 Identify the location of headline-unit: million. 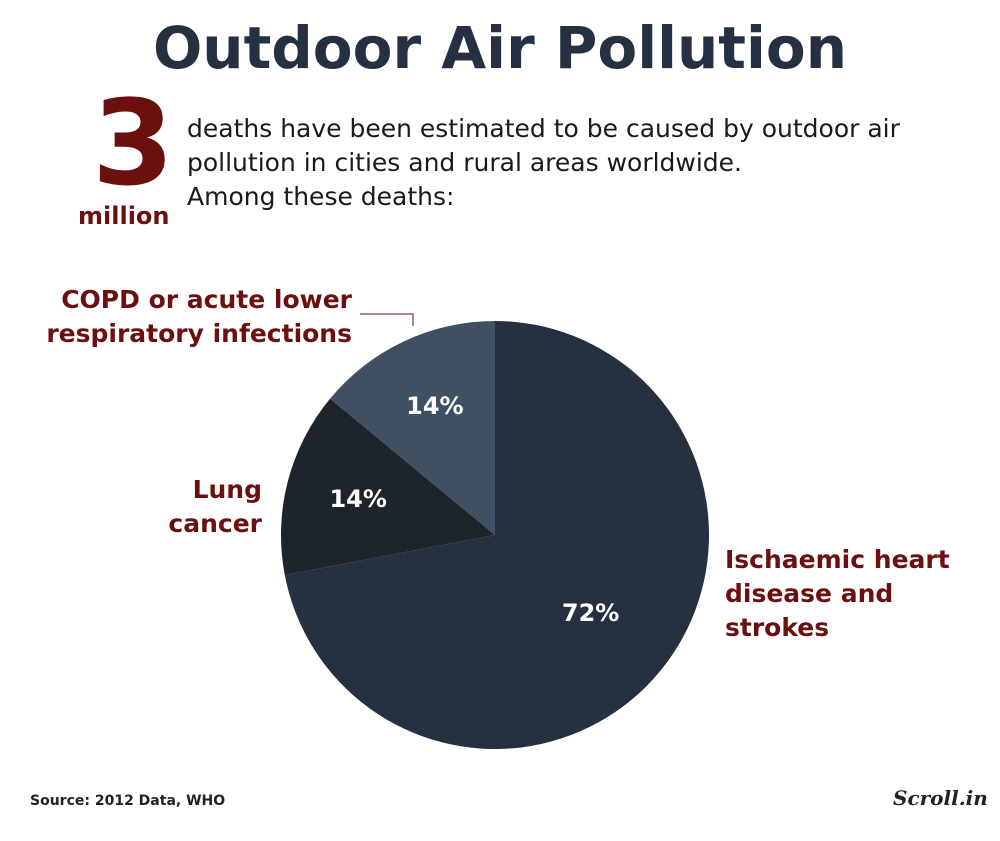
(124, 216).